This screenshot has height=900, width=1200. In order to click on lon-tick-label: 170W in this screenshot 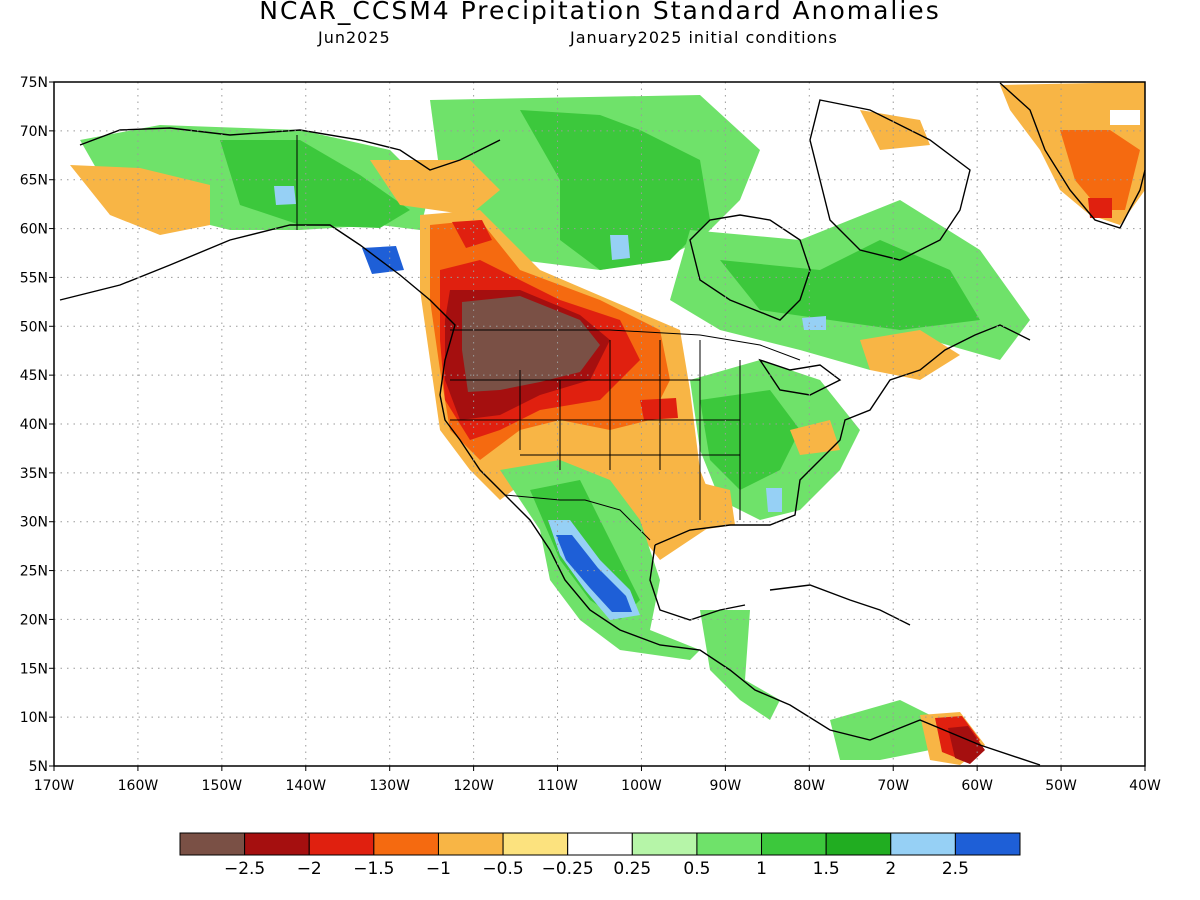, I will do `click(54, 786)`.